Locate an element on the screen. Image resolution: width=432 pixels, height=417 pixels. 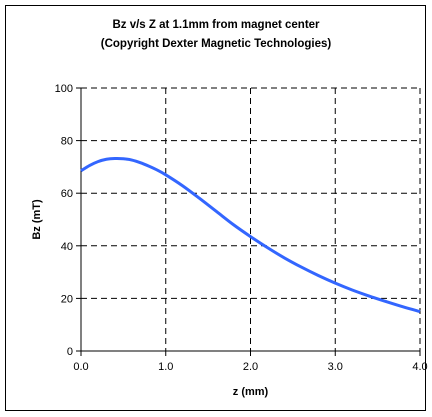
chart-subtitle: (Copyright Dexter Magnetic Technologies) is located at coordinates (216, 44).